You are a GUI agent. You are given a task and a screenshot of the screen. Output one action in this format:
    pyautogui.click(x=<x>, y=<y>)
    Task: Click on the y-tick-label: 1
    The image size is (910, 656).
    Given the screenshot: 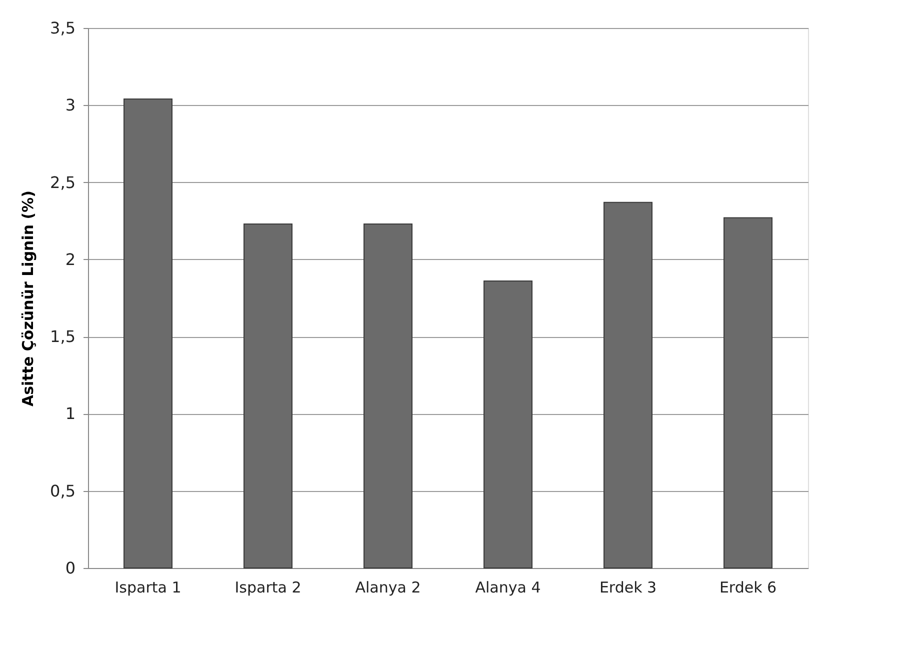 What is the action you would take?
    pyautogui.click(x=70, y=414)
    